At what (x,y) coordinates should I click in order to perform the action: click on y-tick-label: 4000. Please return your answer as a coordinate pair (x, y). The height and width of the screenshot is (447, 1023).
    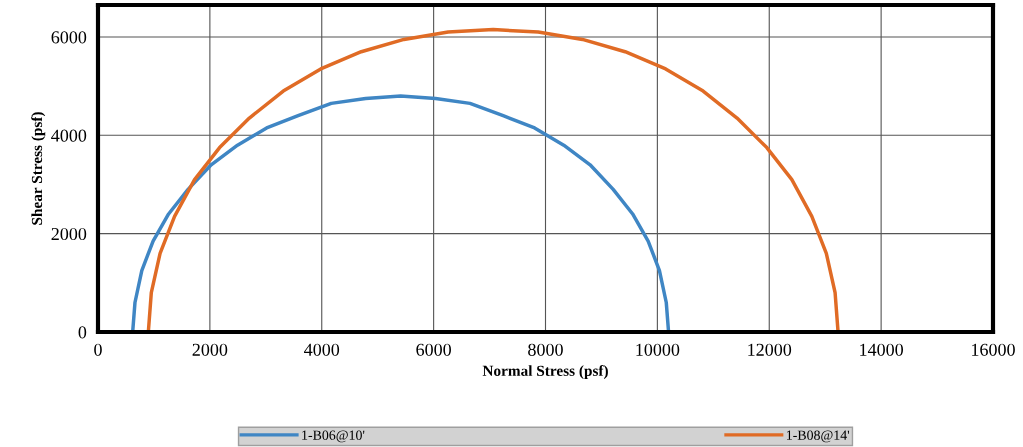
    Looking at the image, I should click on (69, 135).